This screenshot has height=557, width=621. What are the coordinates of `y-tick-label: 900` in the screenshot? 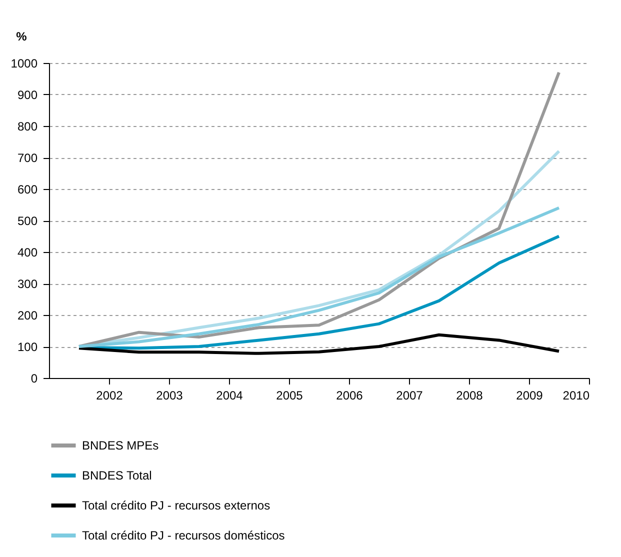 It's located at (27, 95).